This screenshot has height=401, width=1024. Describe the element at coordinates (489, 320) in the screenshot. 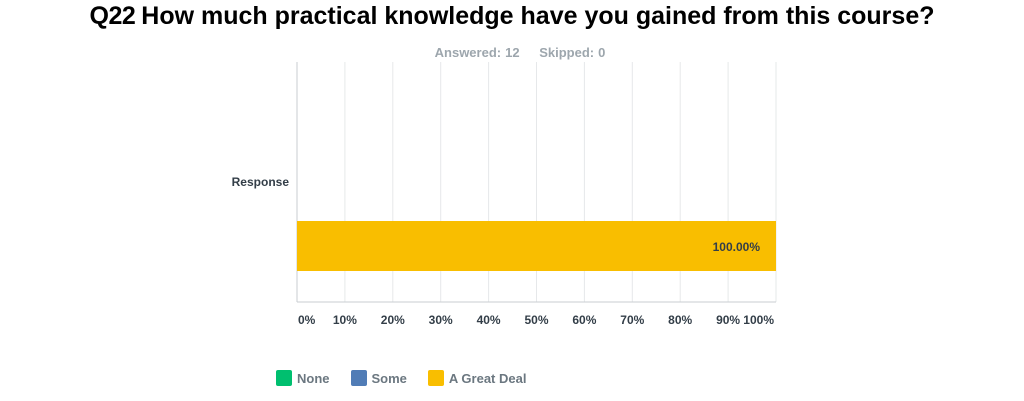

I see `x-tick-label: 40%` at that location.